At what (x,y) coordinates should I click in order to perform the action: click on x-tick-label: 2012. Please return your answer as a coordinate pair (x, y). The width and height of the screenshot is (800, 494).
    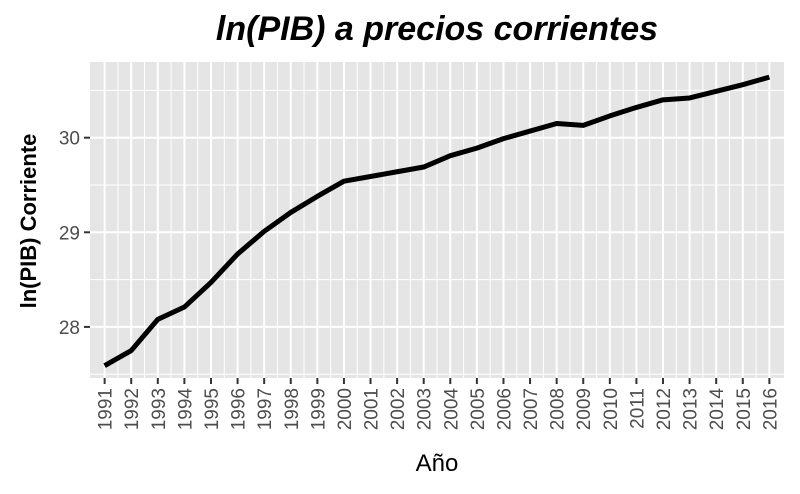
    Looking at the image, I should click on (664, 409).